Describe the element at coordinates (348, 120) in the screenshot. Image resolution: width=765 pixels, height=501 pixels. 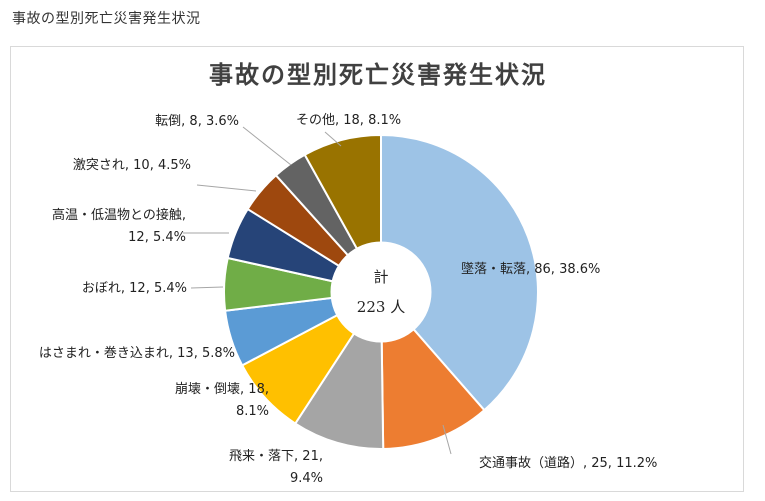
I see `data-label-10: その他, 18, 8.1%` at that location.